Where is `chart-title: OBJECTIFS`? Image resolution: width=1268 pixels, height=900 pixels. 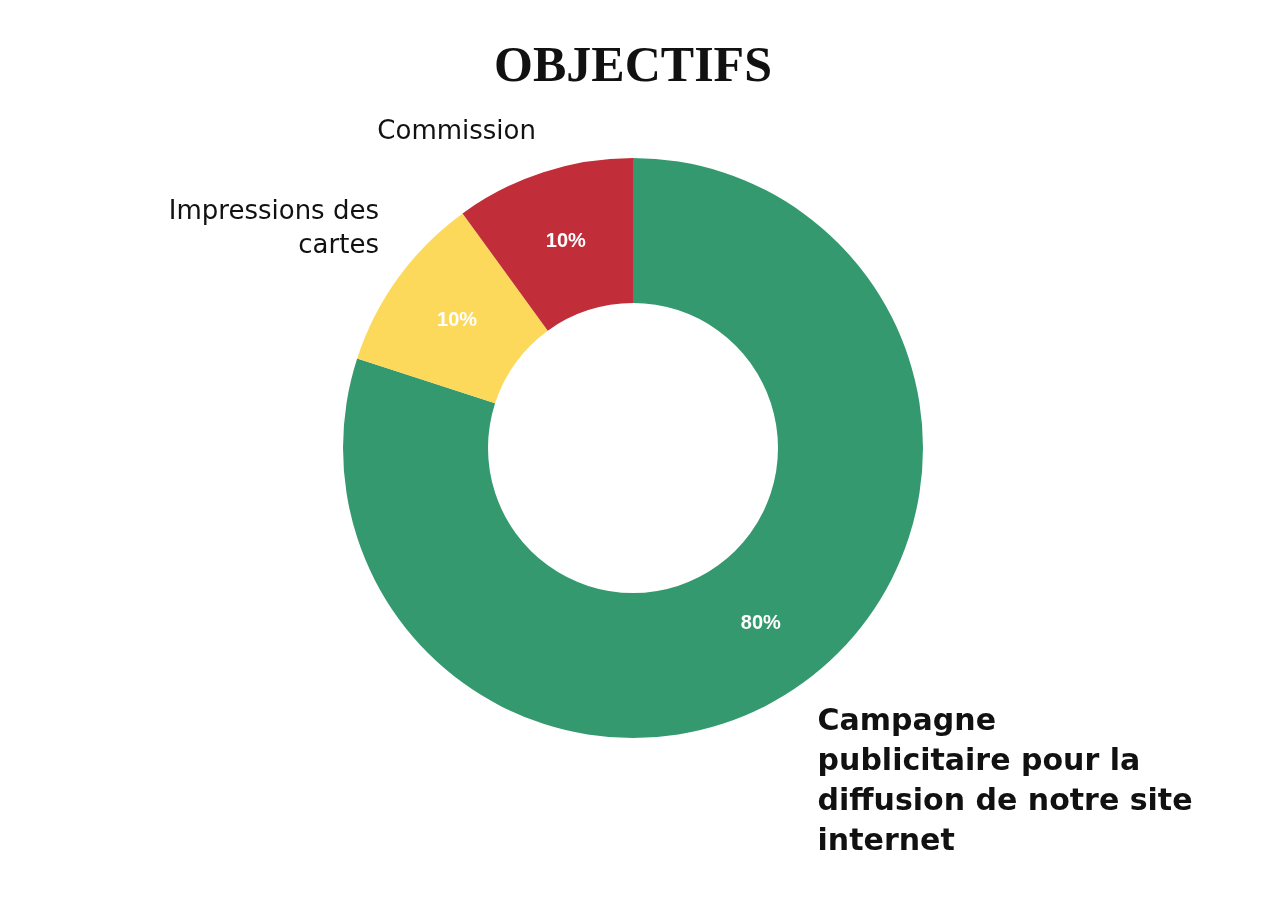
chart-title: OBJECTIFS is located at coordinates (633, 63).